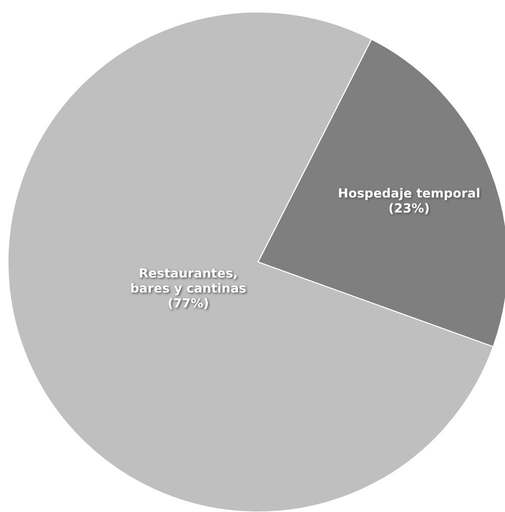 The width and height of the screenshot is (505, 512). What do you see at coordinates (188, 304) in the screenshot?
I see `data-label: (77%)` at bounding box center [188, 304].